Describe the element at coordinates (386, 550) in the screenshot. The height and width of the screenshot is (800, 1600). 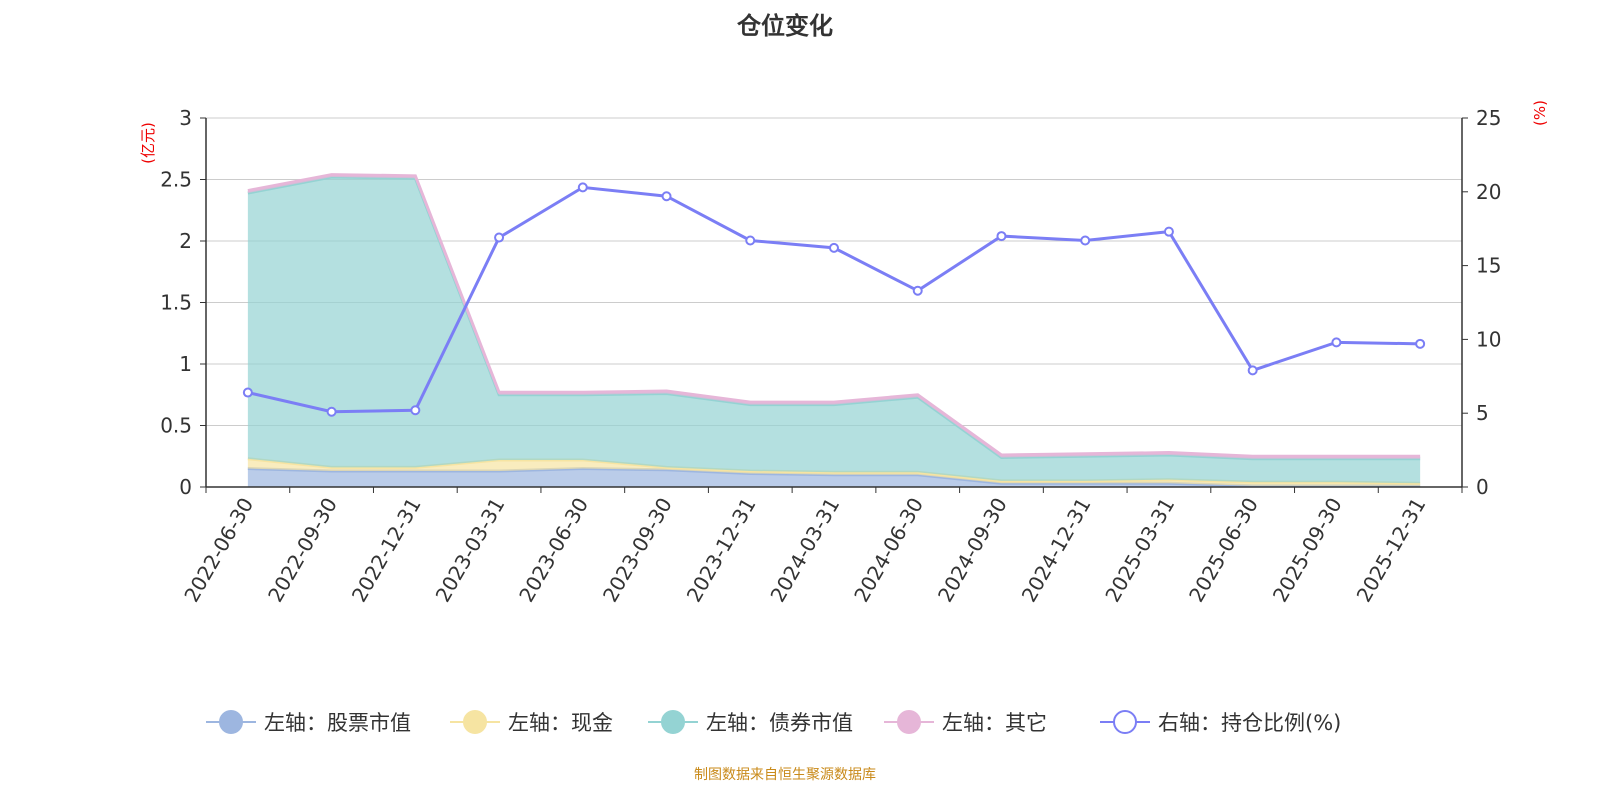
I see `x-tick-label: 2022-12-31` at that location.